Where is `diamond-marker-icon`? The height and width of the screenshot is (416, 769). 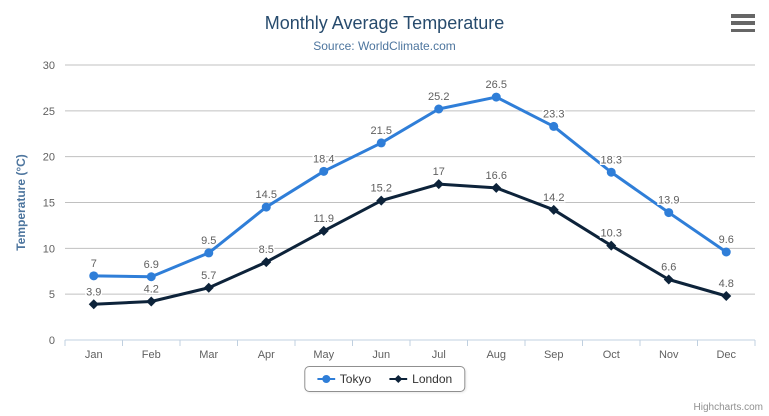
diamond-marker-icon is located at coordinates (398, 379).